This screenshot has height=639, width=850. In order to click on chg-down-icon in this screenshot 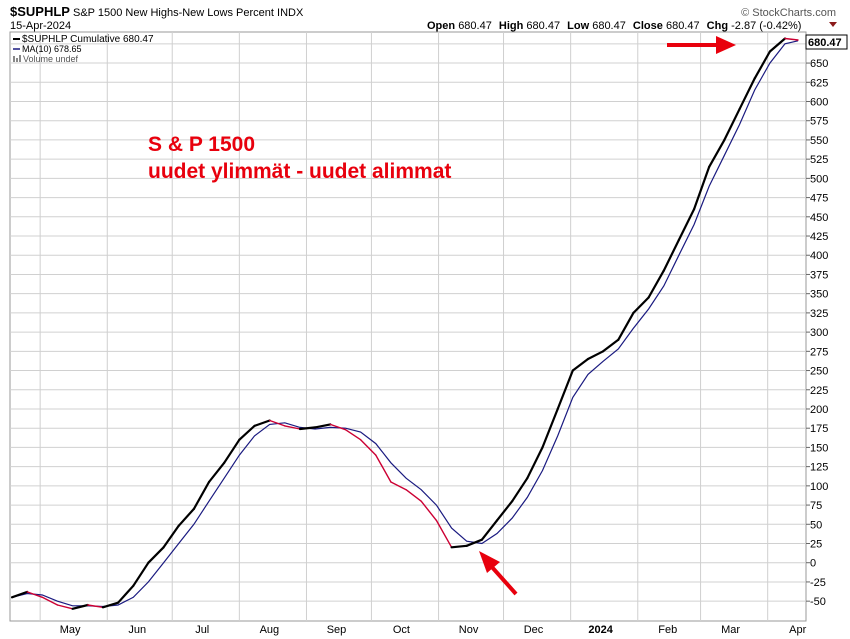, I will do `click(833, 24)`.